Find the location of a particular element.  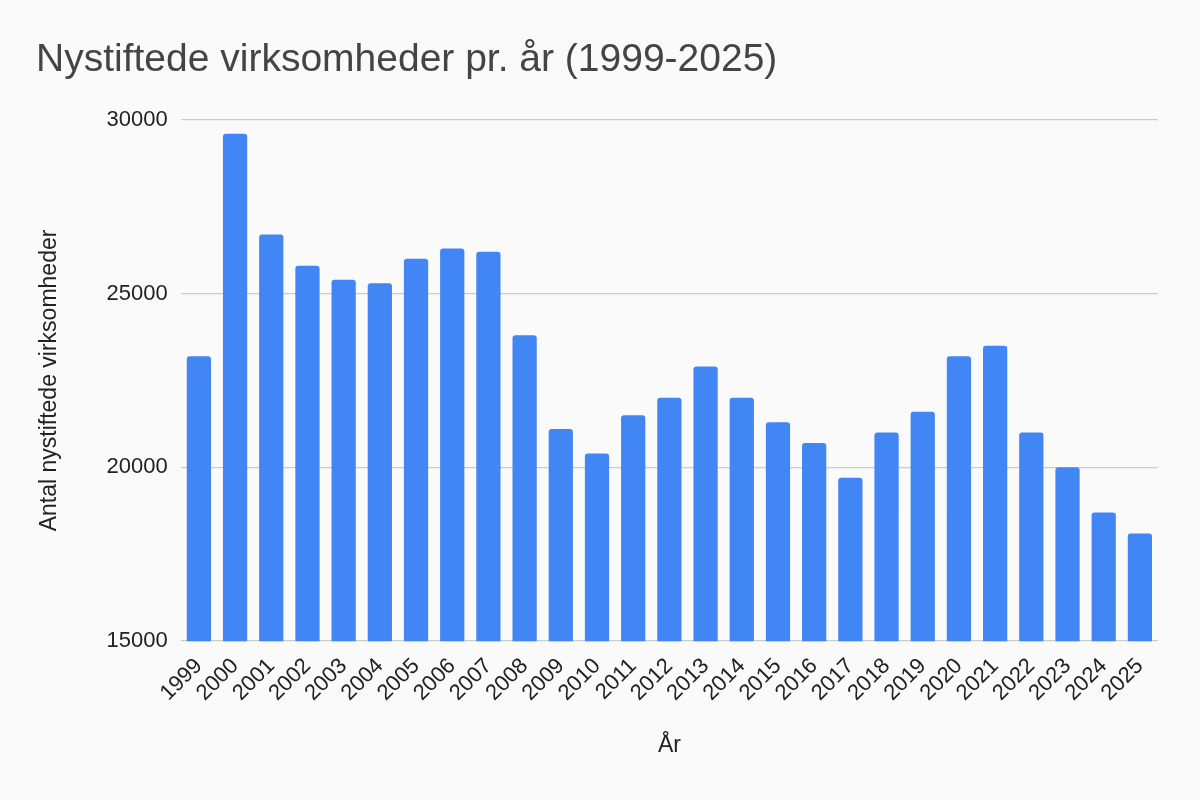

y-tick-label: 25000 is located at coordinates (137, 292).